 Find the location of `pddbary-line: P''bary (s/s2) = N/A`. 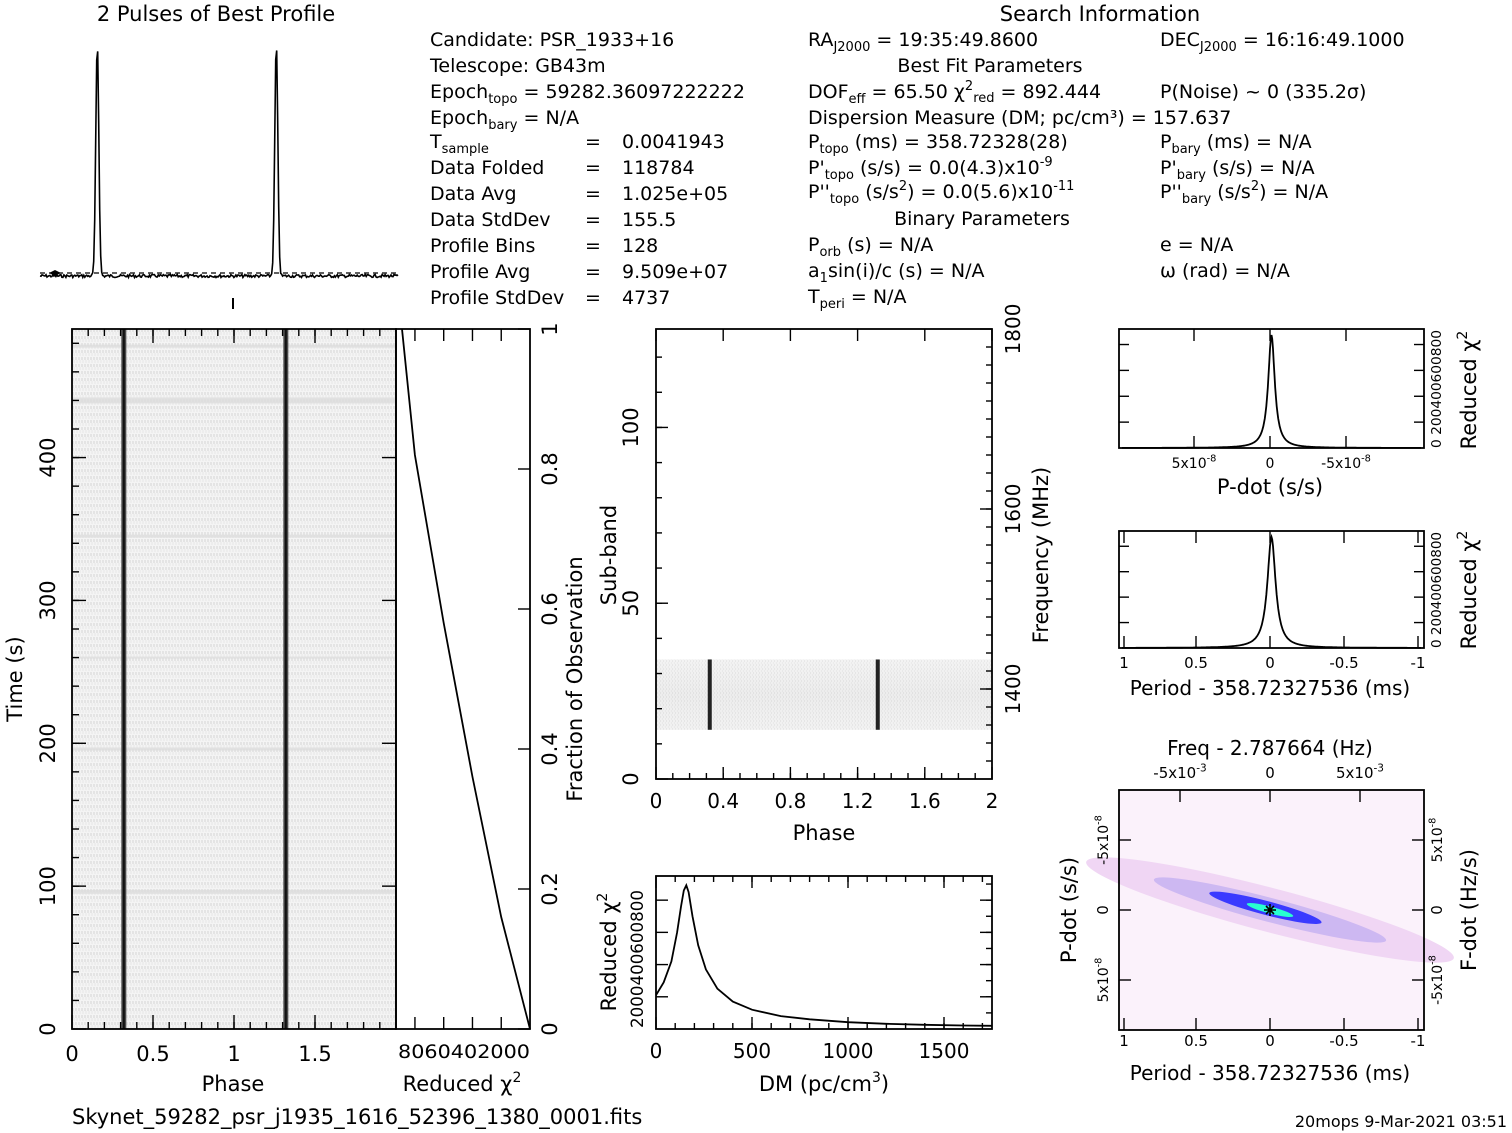

pddbary-line: P''bary (s/s2) = N/A is located at coordinates (1244, 193).